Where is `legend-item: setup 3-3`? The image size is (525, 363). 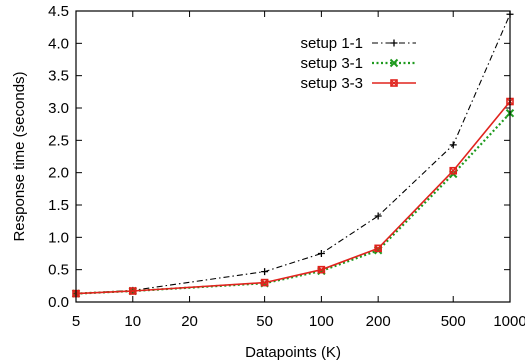
legend-item: setup 3-3 is located at coordinates (358, 83).